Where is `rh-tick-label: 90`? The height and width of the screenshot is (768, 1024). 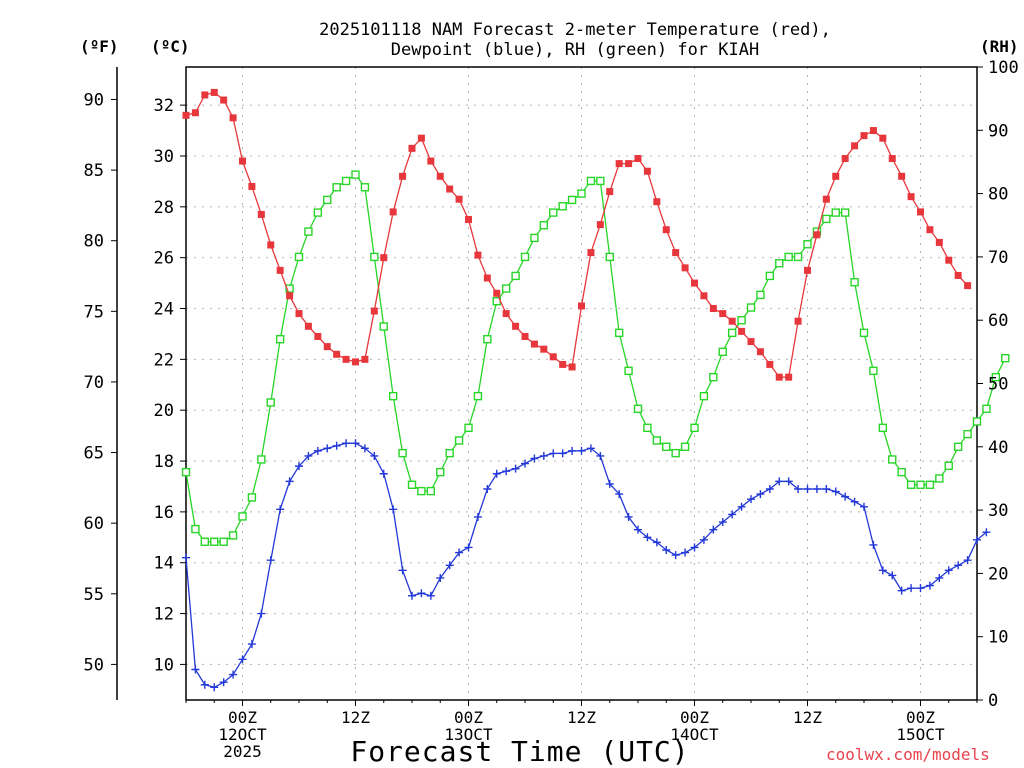
rh-tick-label: 90 is located at coordinates (998, 131).